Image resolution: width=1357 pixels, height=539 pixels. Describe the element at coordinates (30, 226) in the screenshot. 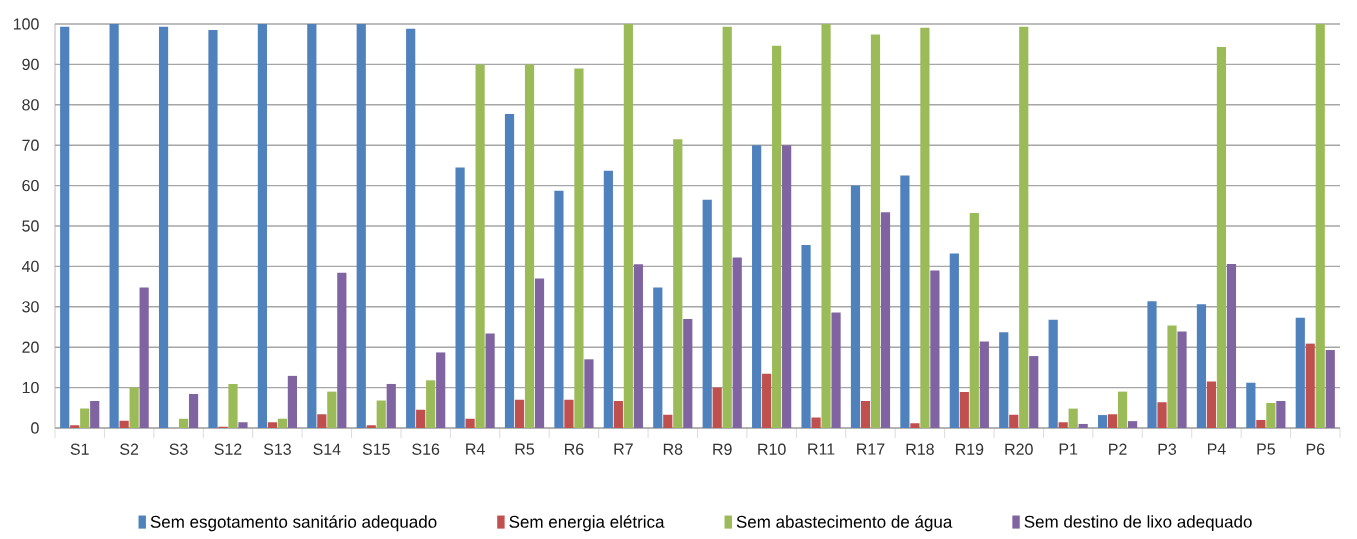

I see `y-tick-label: 50` at that location.